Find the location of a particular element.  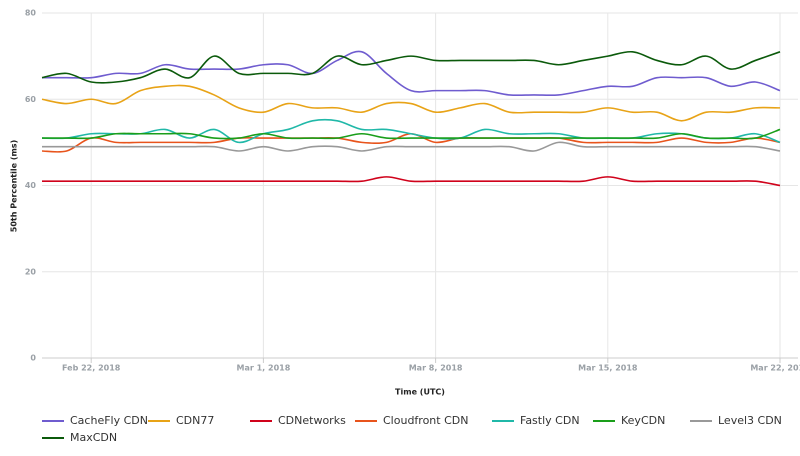

legend-label: Fastly CDN is located at coordinates (550, 420).